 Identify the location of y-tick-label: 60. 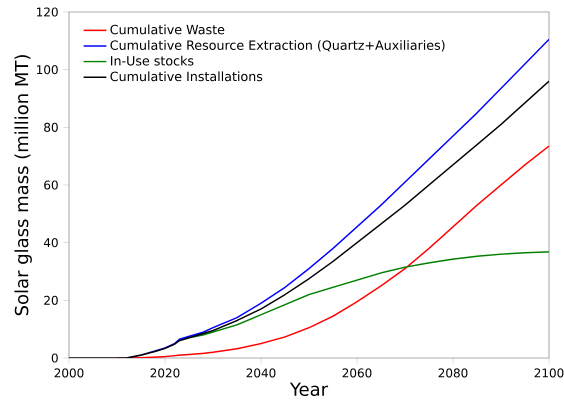
(51, 185).